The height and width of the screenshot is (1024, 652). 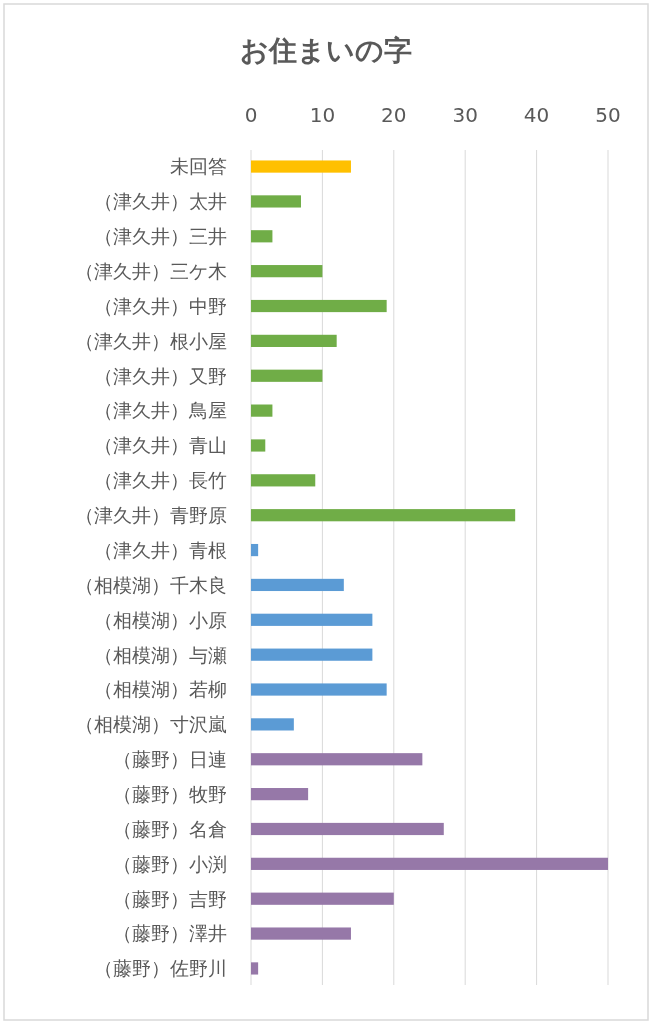 What do you see at coordinates (160, 480) in the screenshot?
I see `y-tick-label: （津久井）長竹` at bounding box center [160, 480].